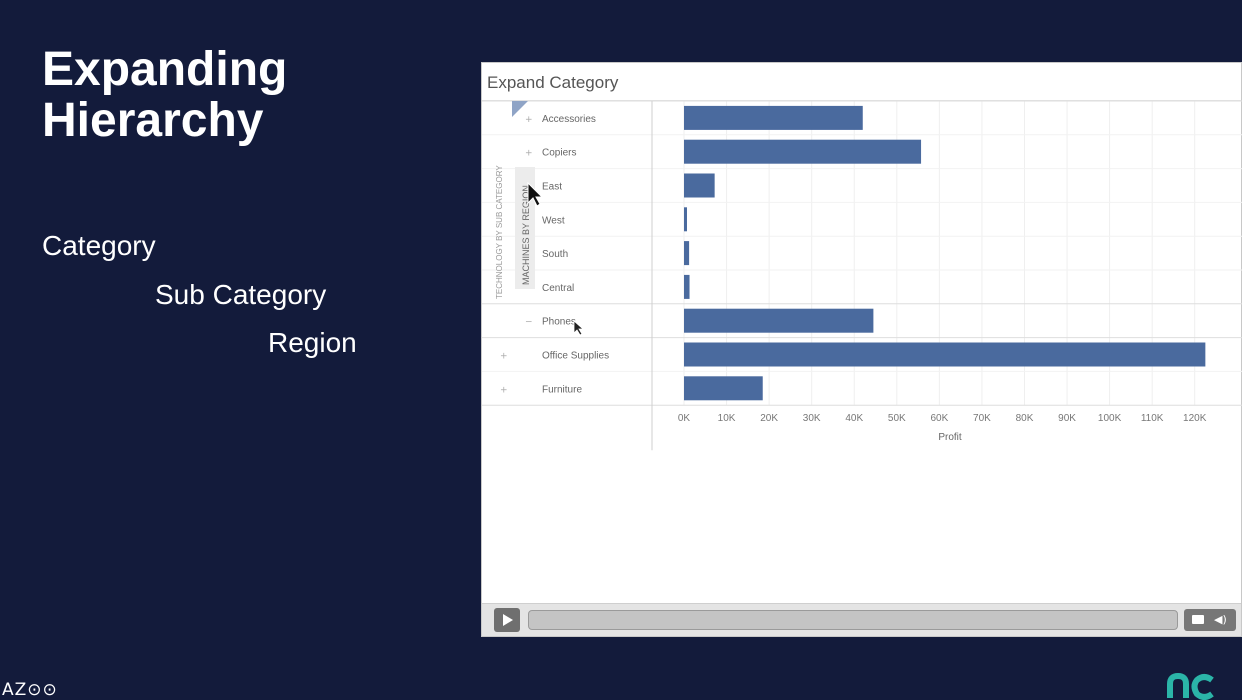 This screenshot has height=700, width=1242. Describe the element at coordinates (684, 418) in the screenshot. I see `x-tick-label: 0K` at that location.